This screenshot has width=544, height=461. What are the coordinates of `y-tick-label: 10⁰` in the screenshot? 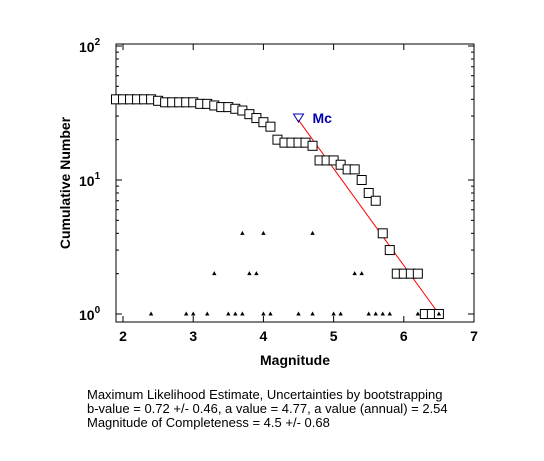 It's located at (90, 314).